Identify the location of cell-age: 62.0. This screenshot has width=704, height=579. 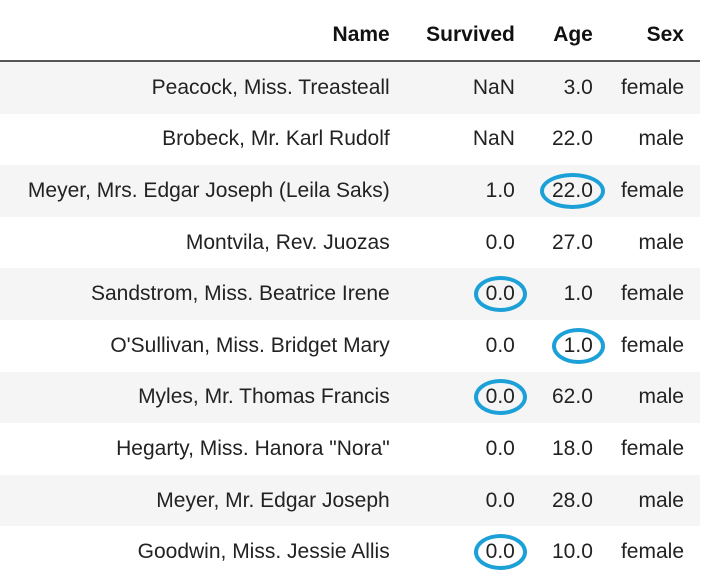
(571, 398).